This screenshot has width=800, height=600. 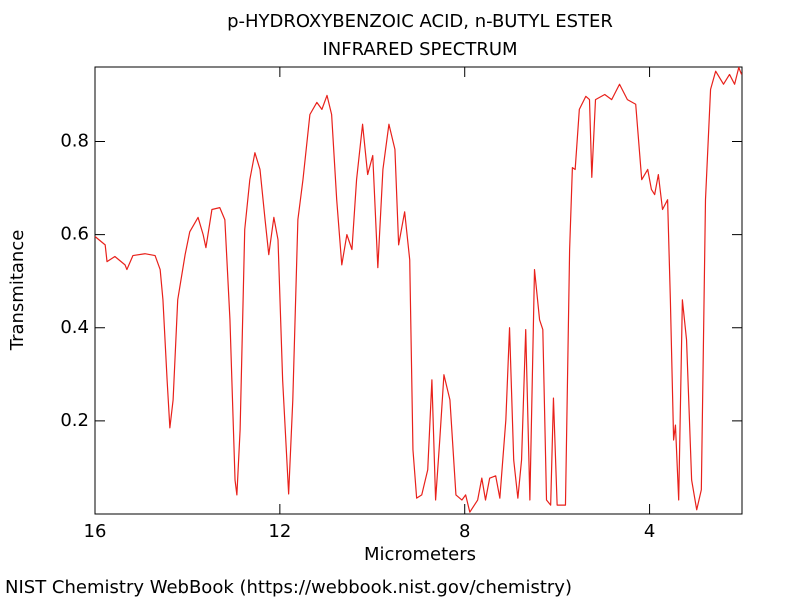 I want to click on x-tick-label: 16, so click(x=95, y=531).